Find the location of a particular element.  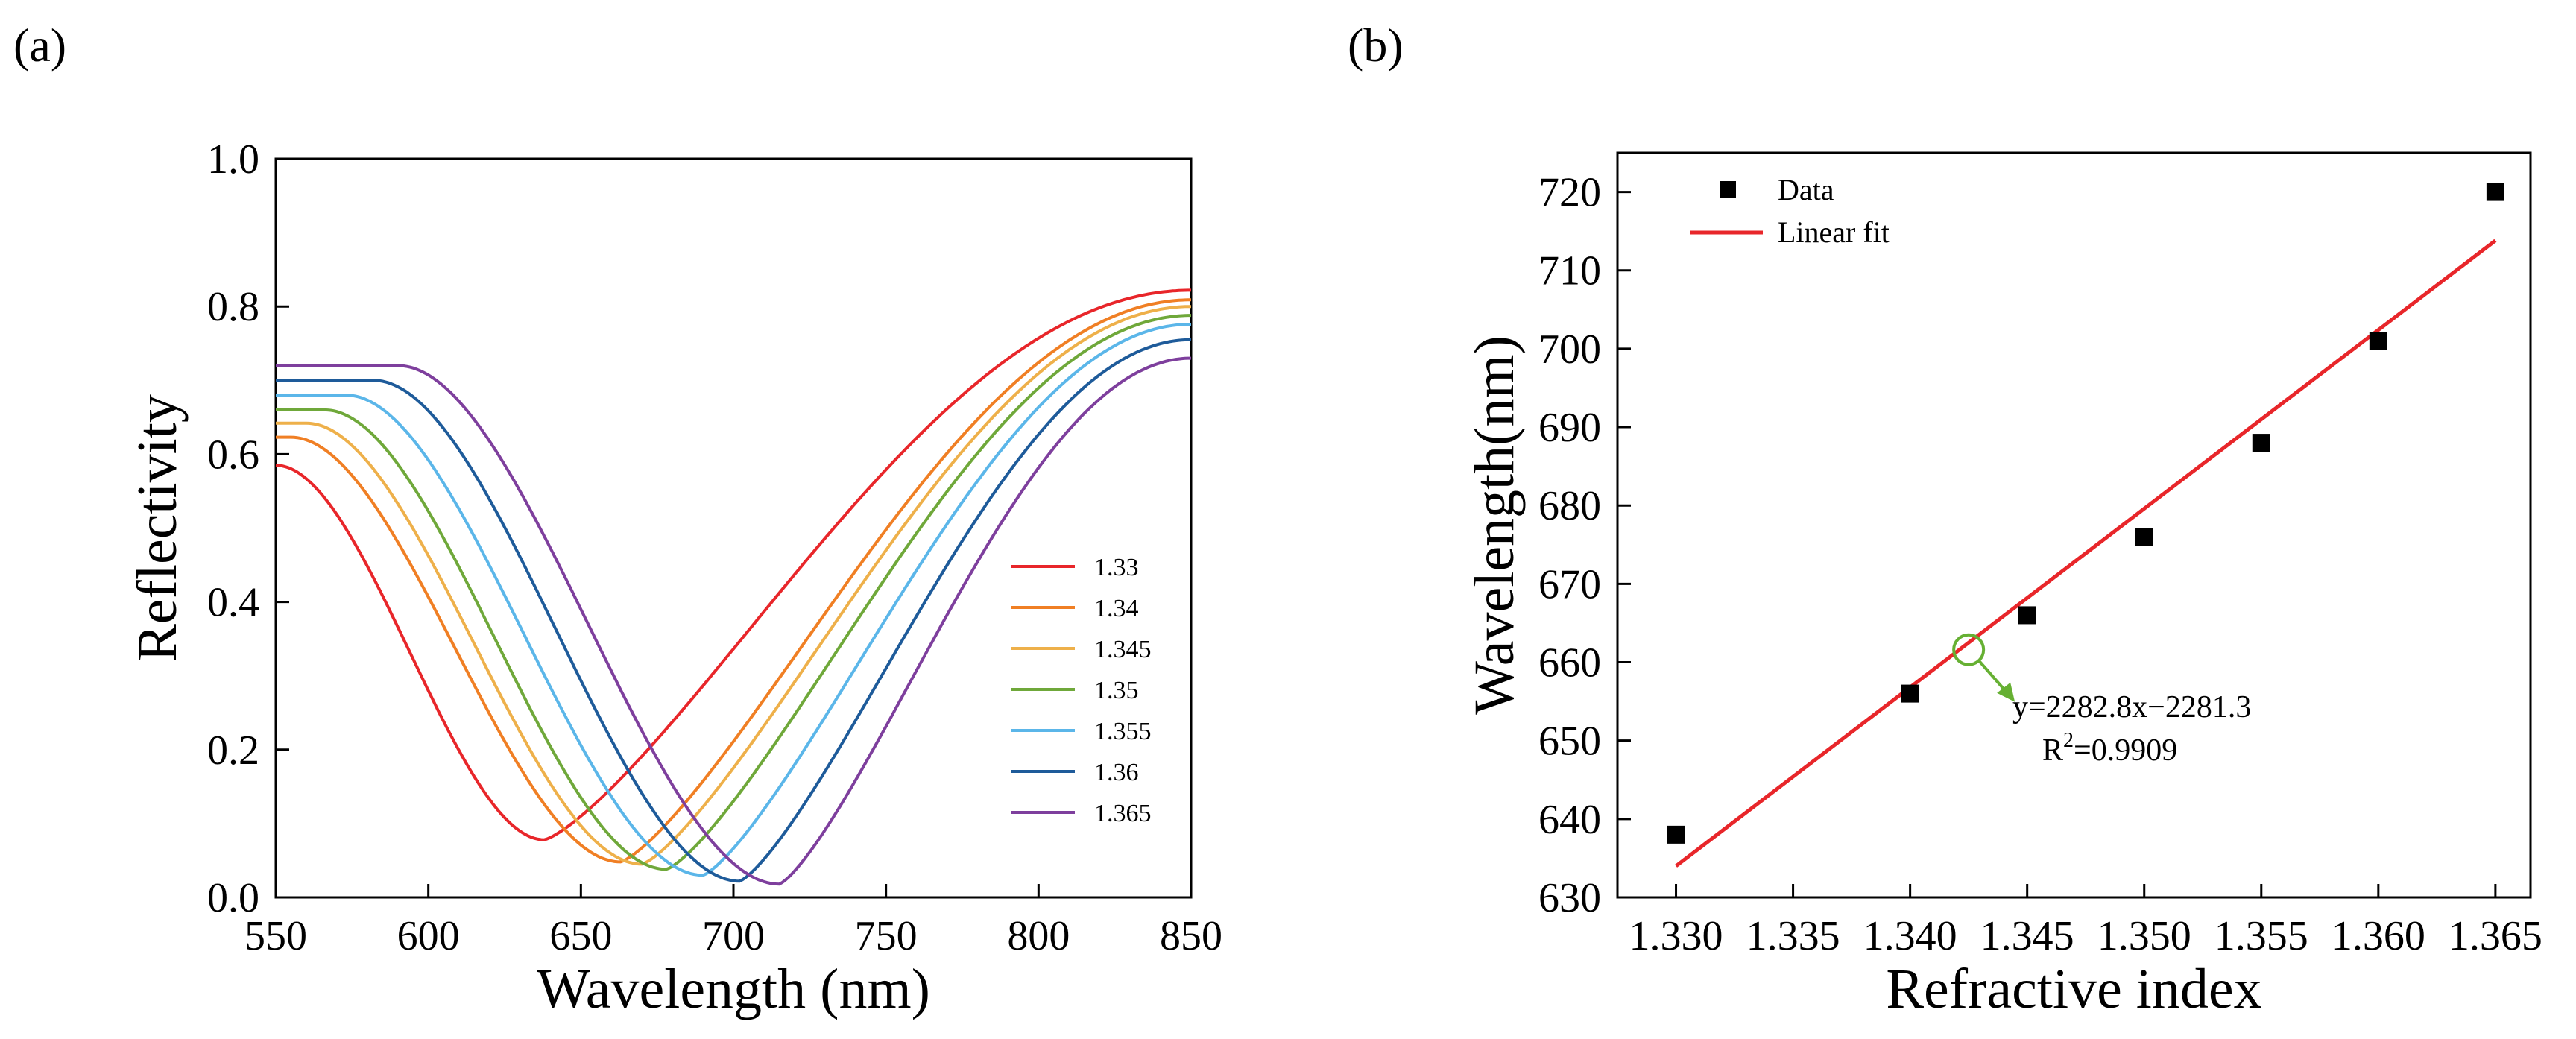

y-axis-title-a: Reflectivity is located at coordinates (157, 528).